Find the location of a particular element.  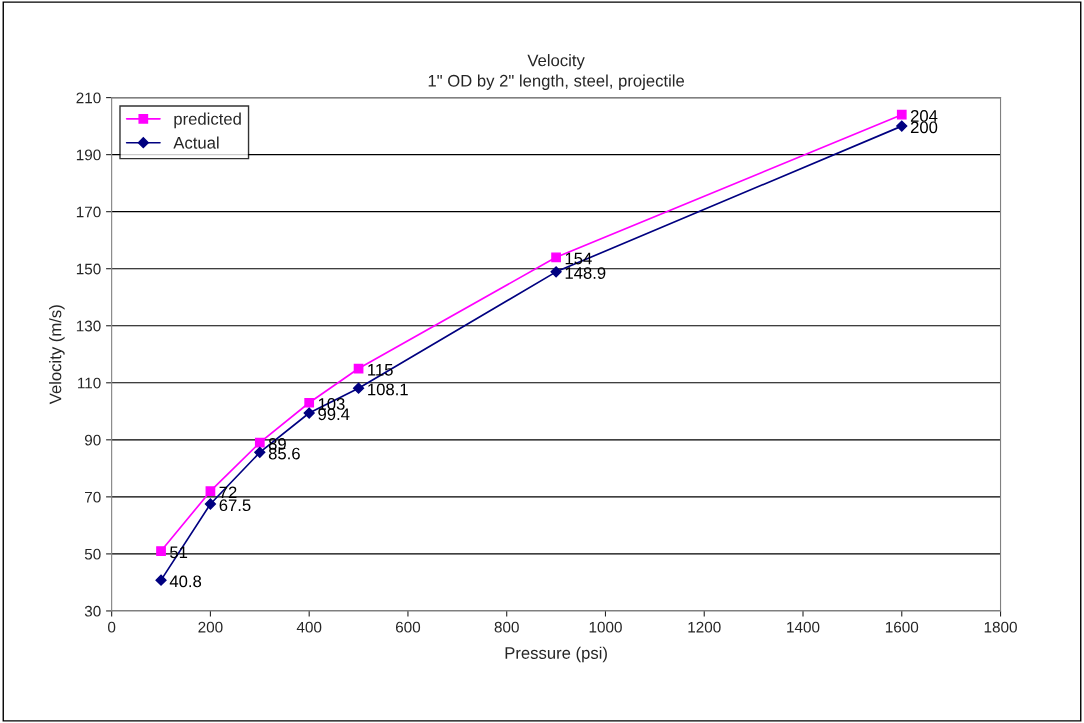

y-tick-label: 70 is located at coordinates (93, 497).